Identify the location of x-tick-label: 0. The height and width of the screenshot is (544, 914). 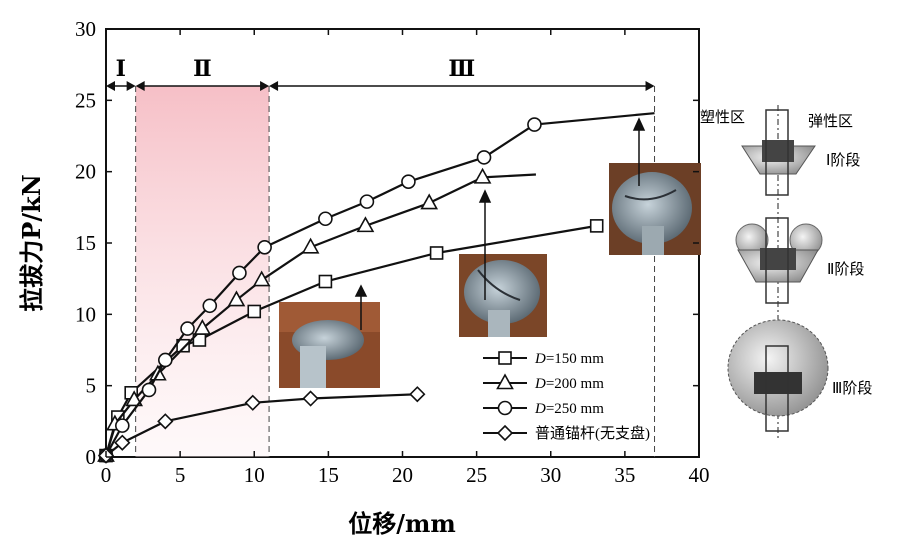
(106, 475).